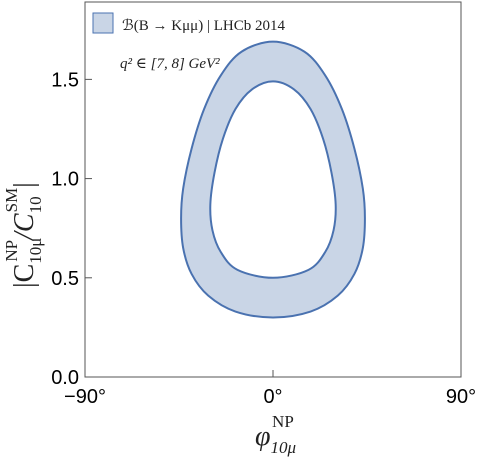 The image size is (480, 460). Describe the element at coordinates (11, 200) in the screenshot. I see `y-label-sup: SM` at that location.